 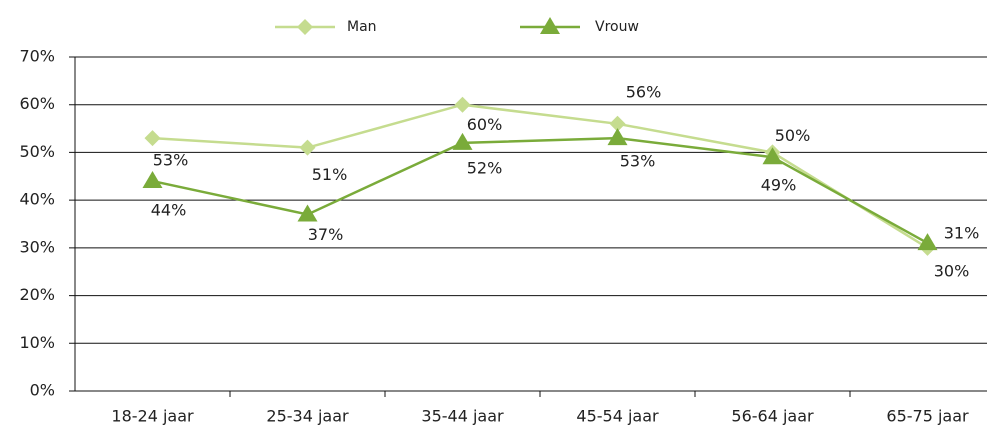 I want to click on x-tick-label: 18-24 jaar, so click(x=152, y=416).